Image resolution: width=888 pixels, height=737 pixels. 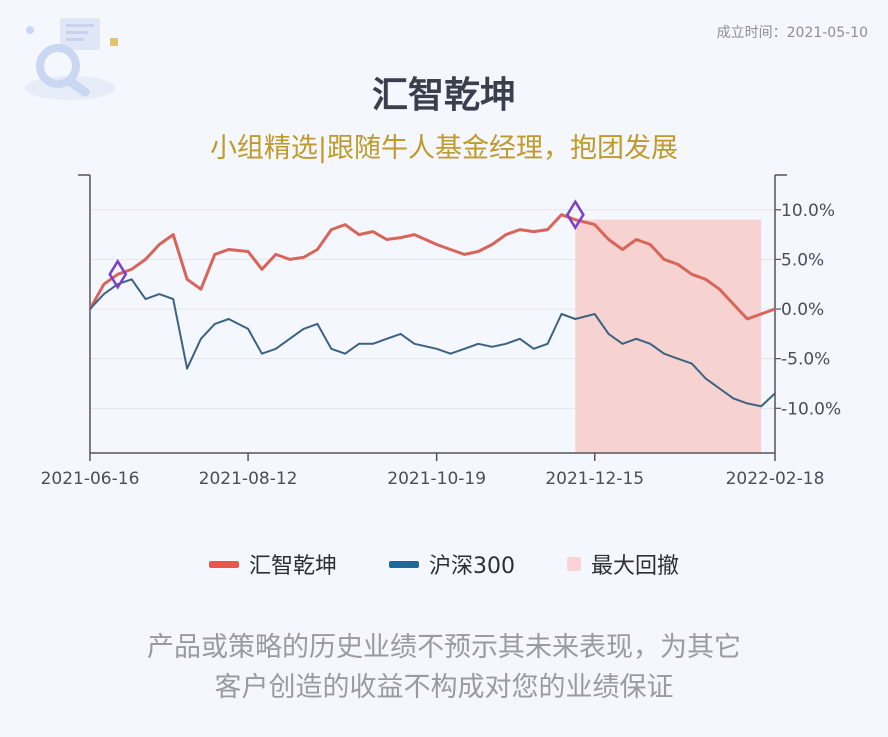 I want to click on legend-label-fund: 汇智乾坤, so click(x=292, y=566).